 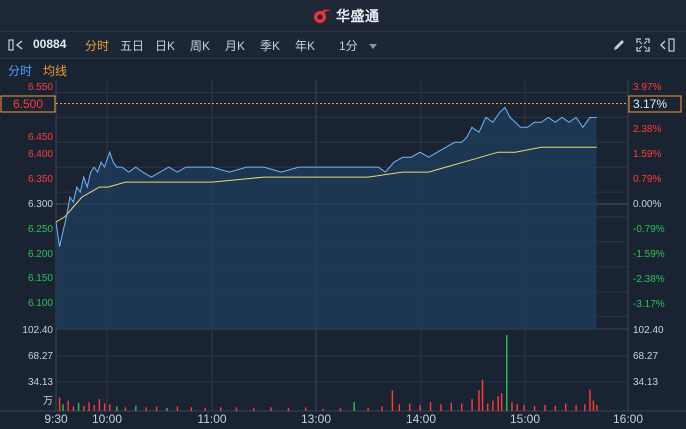 What do you see at coordinates (647, 129) in the screenshot?
I see `percent-label: 2.38%` at bounding box center [647, 129].